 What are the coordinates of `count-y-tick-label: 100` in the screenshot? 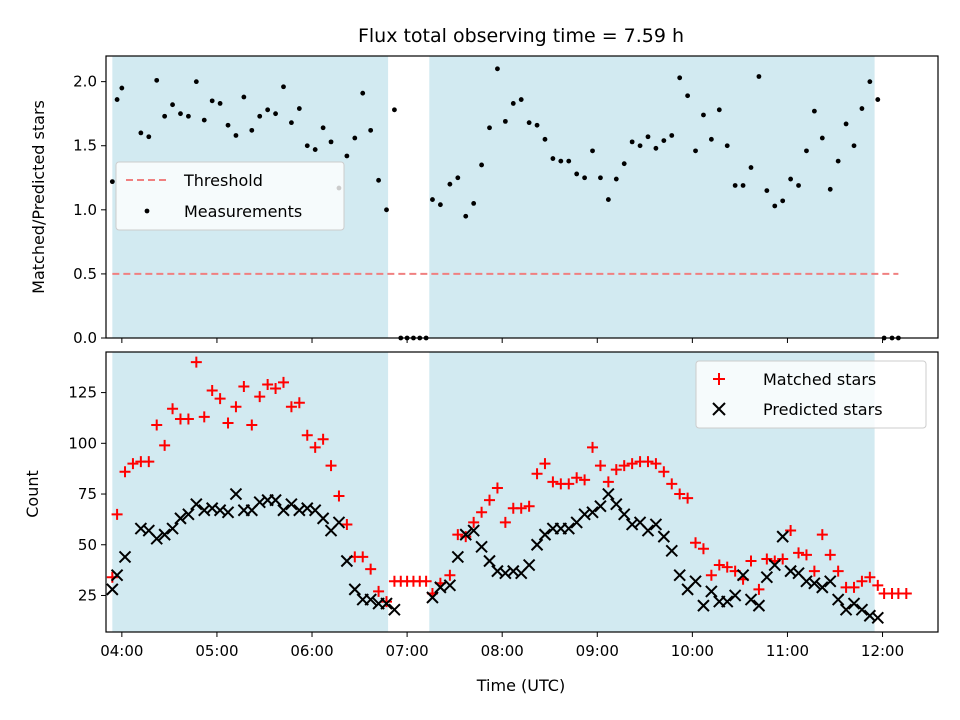 It's located at (82, 443).